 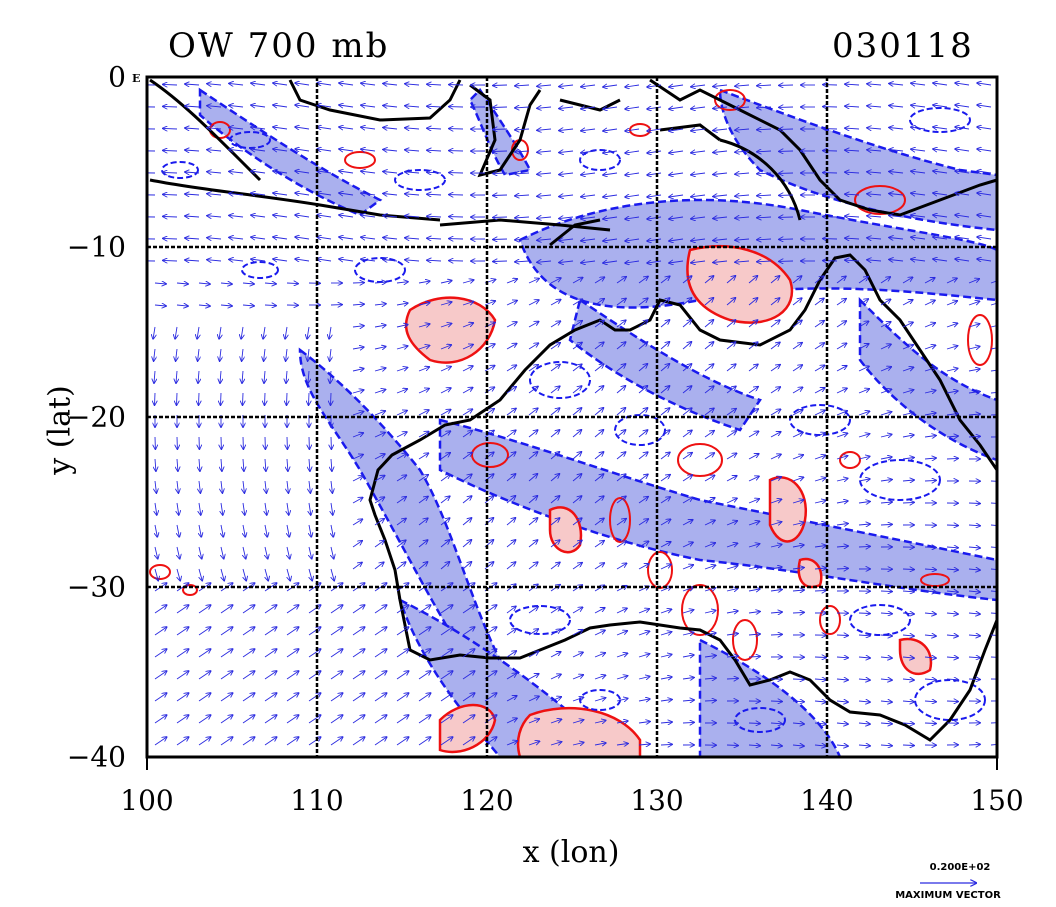 What do you see at coordinates (96, 417) in the screenshot?
I see `y-tick-label: −20` at bounding box center [96, 417].